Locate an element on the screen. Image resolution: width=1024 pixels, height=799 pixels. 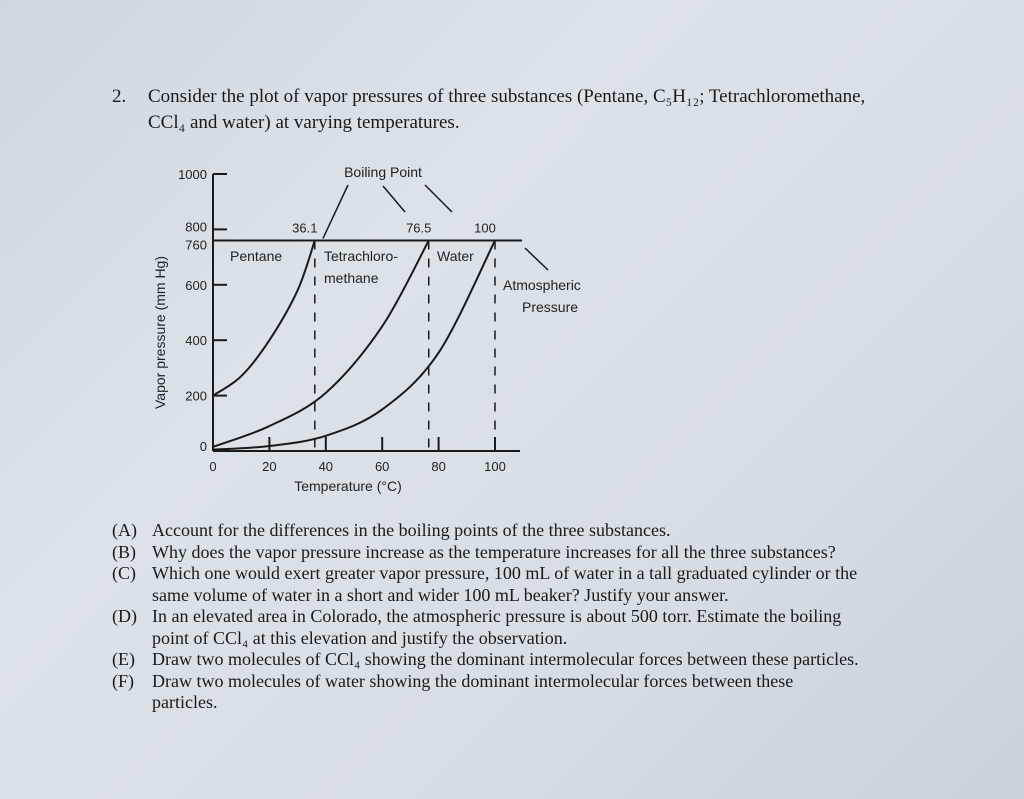
part-label: (B) is located at coordinates (124, 551).